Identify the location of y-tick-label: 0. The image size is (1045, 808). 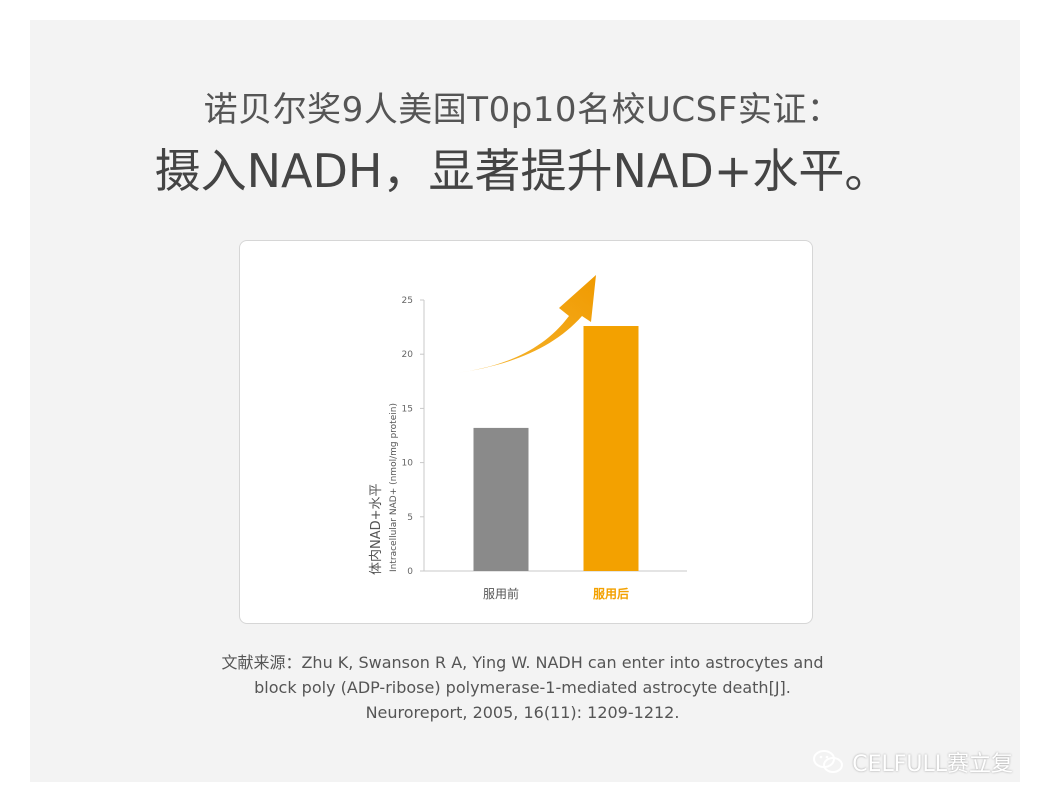
(410, 572).